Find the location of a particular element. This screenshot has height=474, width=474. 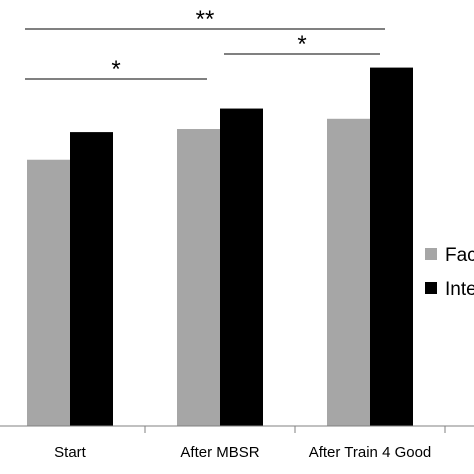

x-ticks-group is located at coordinates (295, 429).